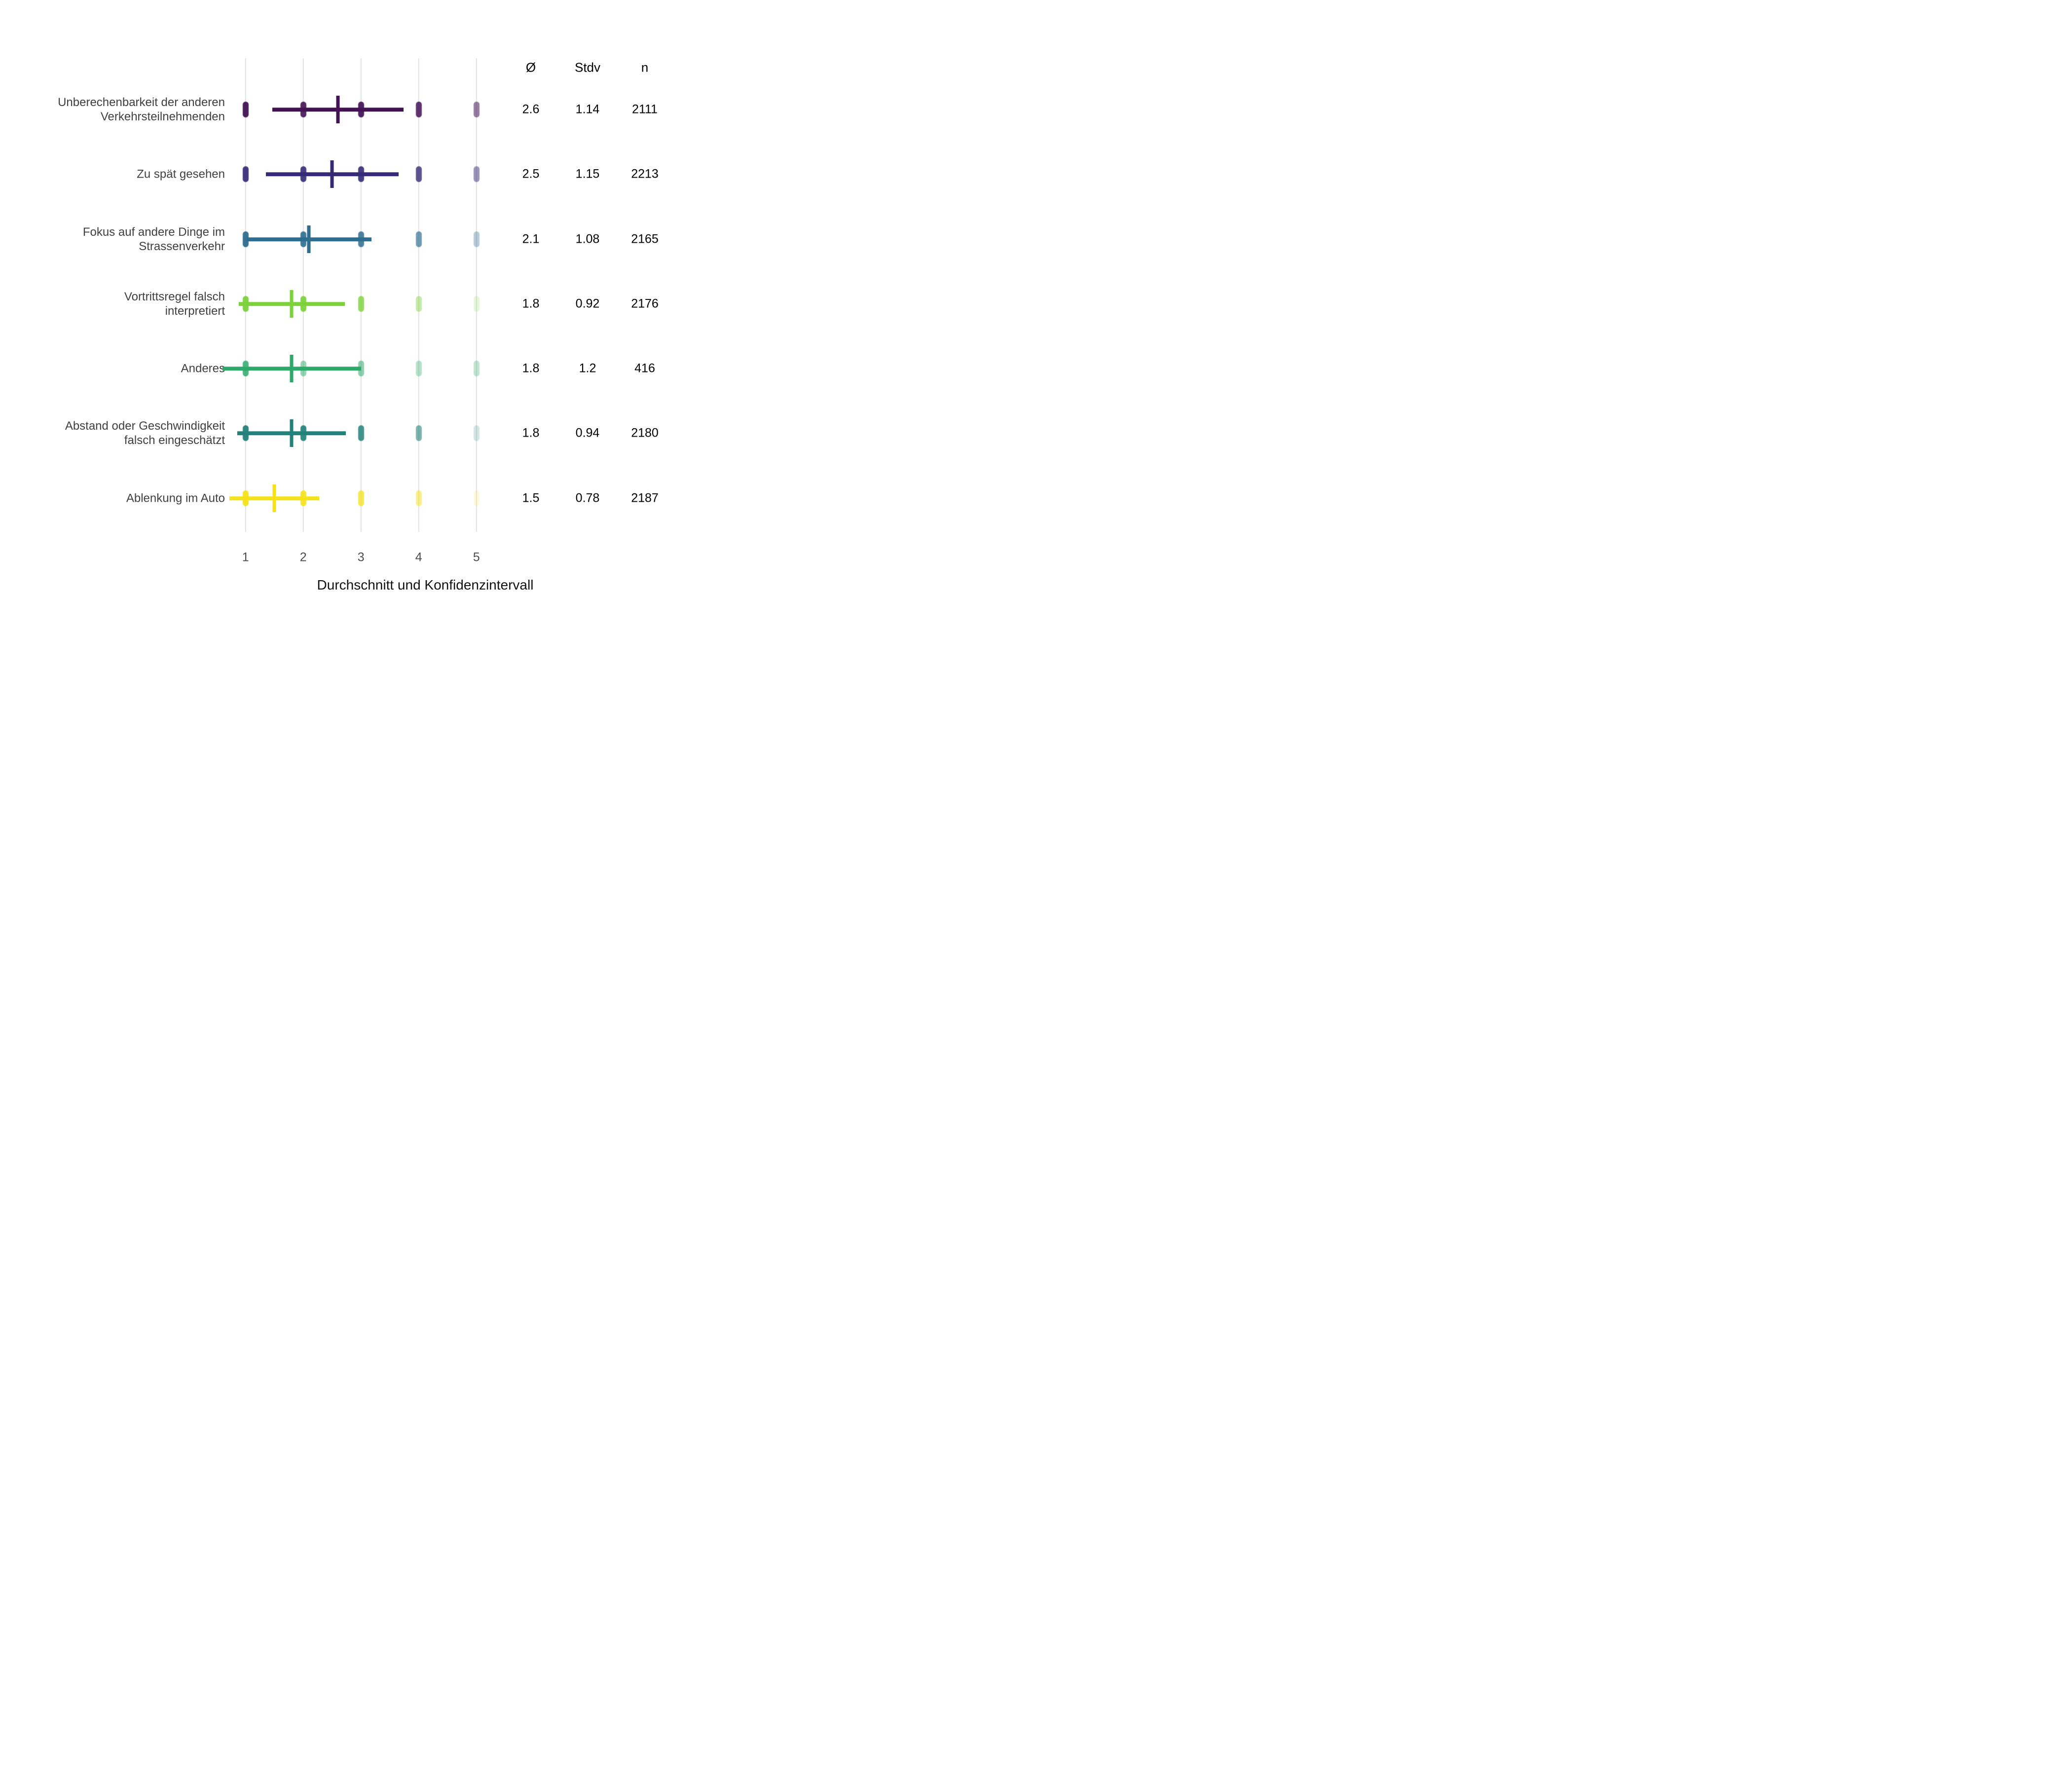 This screenshot has height=1776, width=2072. I want to click on row-label-line: Strassenverkehr, so click(182, 247).